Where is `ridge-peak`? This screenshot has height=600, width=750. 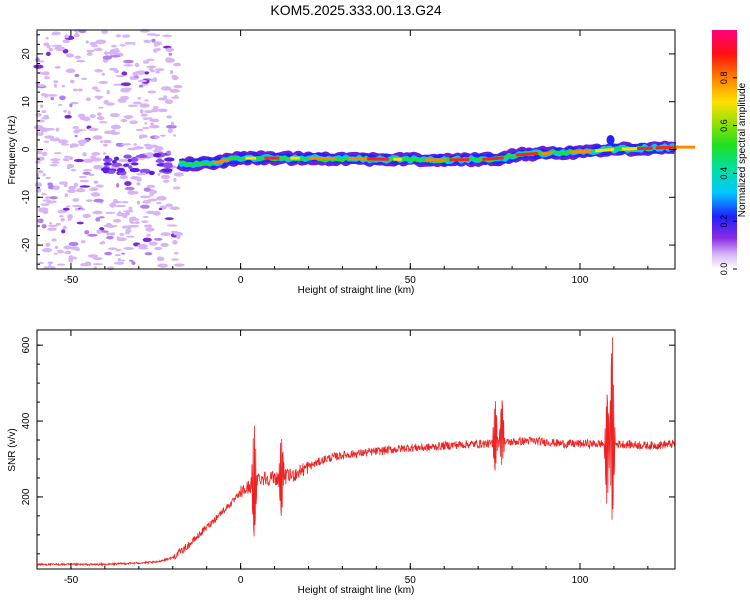 ridge-peak is located at coordinates (604, 150).